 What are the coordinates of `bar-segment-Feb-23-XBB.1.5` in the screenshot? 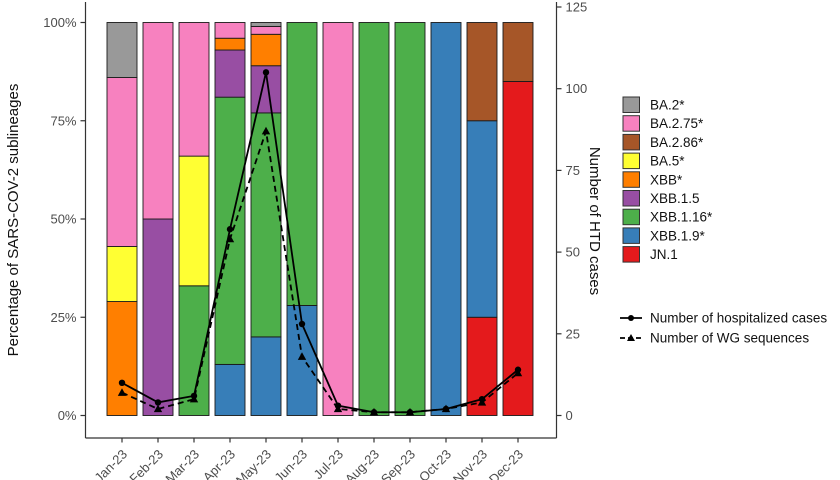 It's located at (158, 317).